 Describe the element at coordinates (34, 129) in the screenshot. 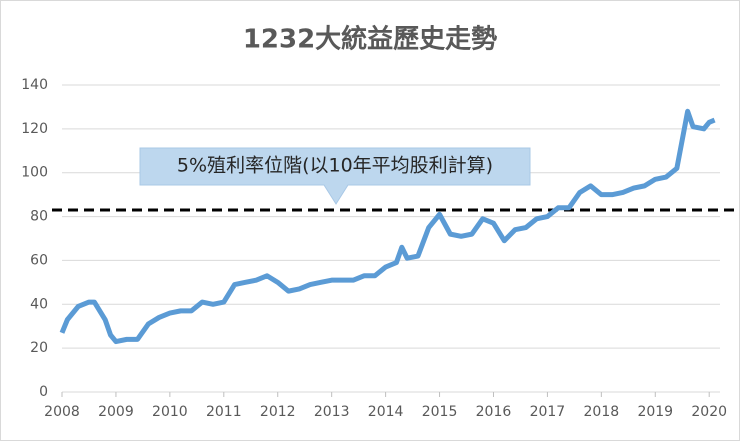

I see `y-tick-label: 120` at that location.